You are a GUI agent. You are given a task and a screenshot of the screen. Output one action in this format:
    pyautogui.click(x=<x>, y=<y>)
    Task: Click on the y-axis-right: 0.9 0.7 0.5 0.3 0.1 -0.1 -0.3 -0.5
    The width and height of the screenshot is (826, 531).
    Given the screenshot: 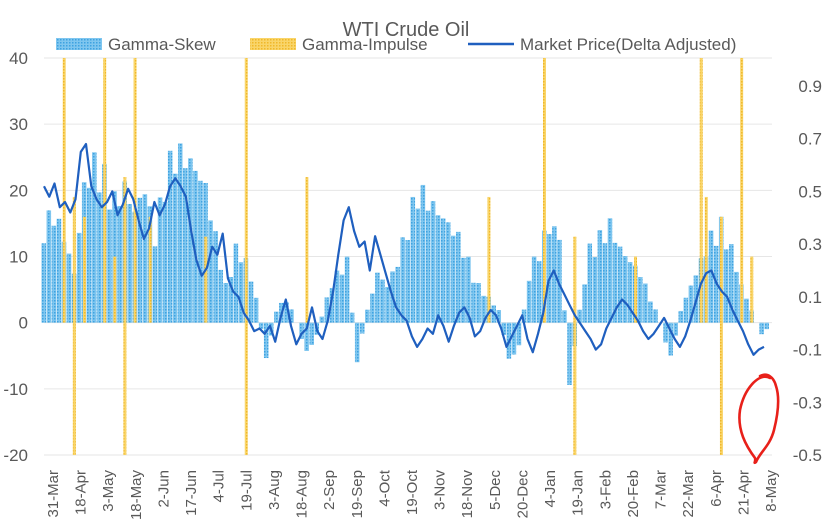 What is the action you would take?
    pyautogui.click(x=807, y=271)
    